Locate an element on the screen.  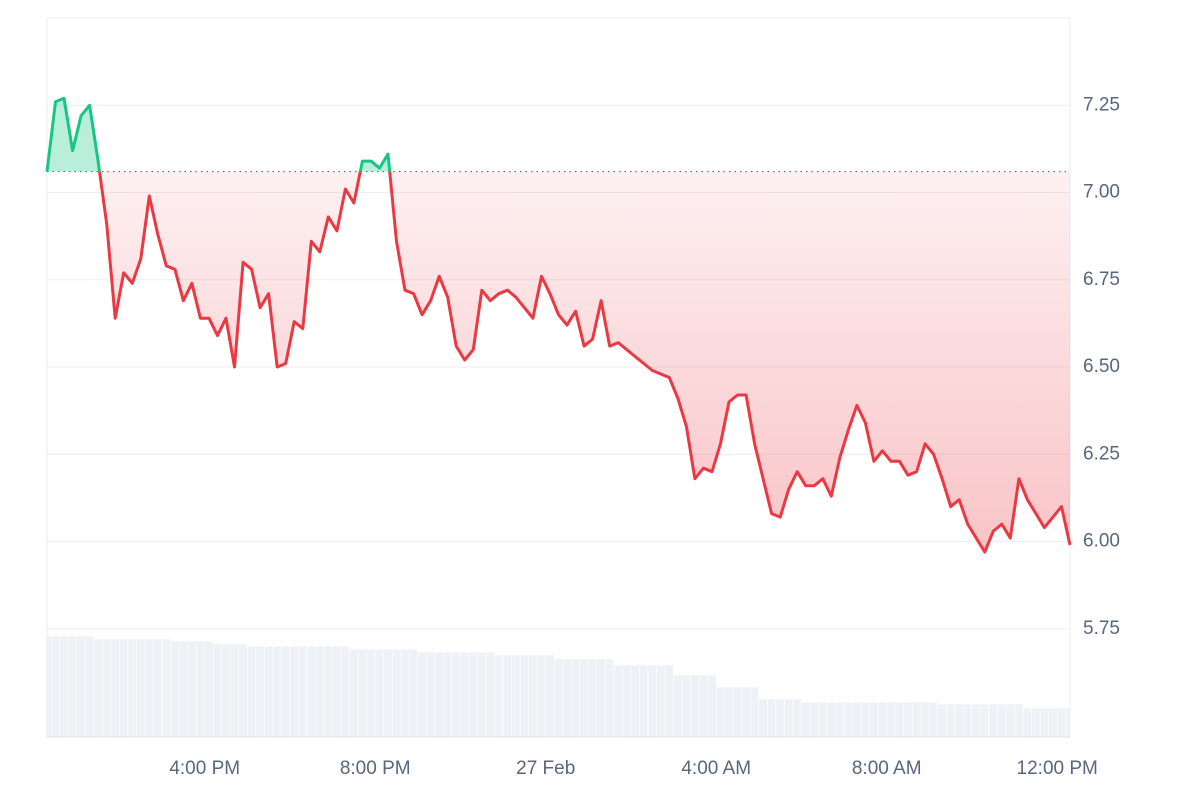
y-tick-label: 6.25 is located at coordinates (1101, 453).